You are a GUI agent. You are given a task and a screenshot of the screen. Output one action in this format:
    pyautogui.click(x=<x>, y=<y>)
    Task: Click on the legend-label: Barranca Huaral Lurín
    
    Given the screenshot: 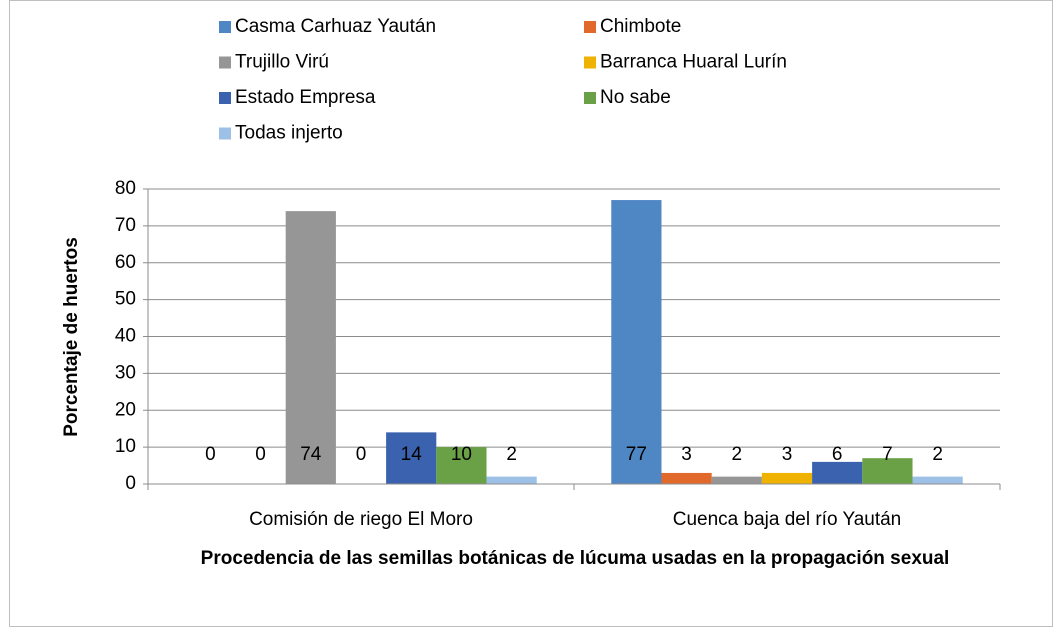 What is the action you would take?
    pyautogui.click(x=693, y=62)
    